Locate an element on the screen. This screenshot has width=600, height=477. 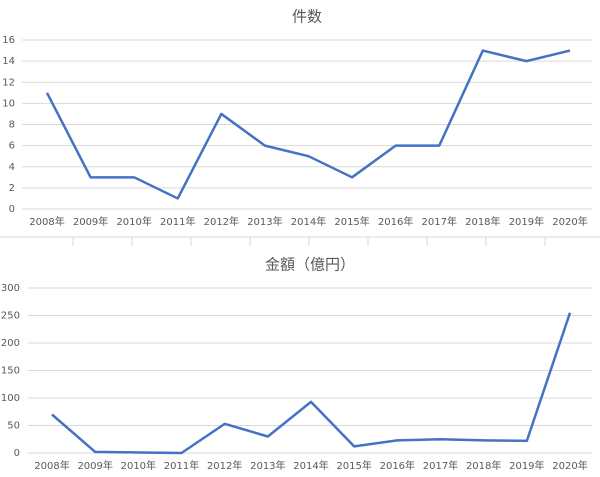
y-tick-label: 8 is located at coordinates (12, 125).